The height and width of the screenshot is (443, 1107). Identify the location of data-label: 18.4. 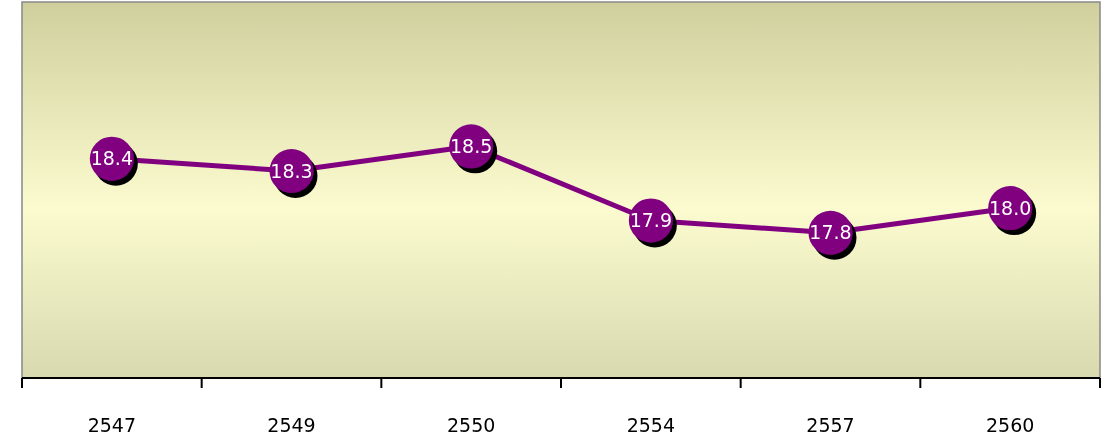
(111, 158).